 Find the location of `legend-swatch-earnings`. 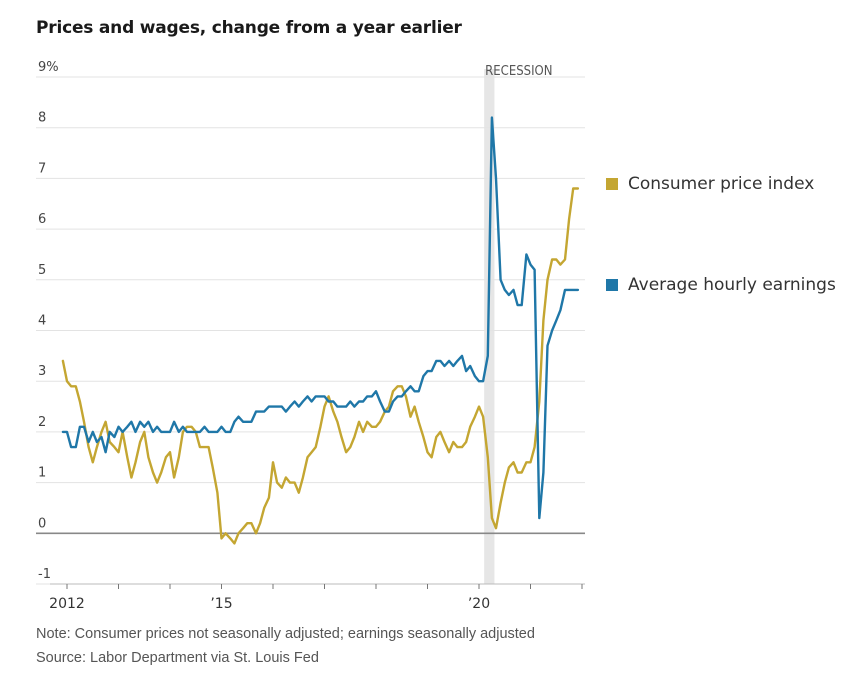

legend-swatch-earnings is located at coordinates (612, 285).